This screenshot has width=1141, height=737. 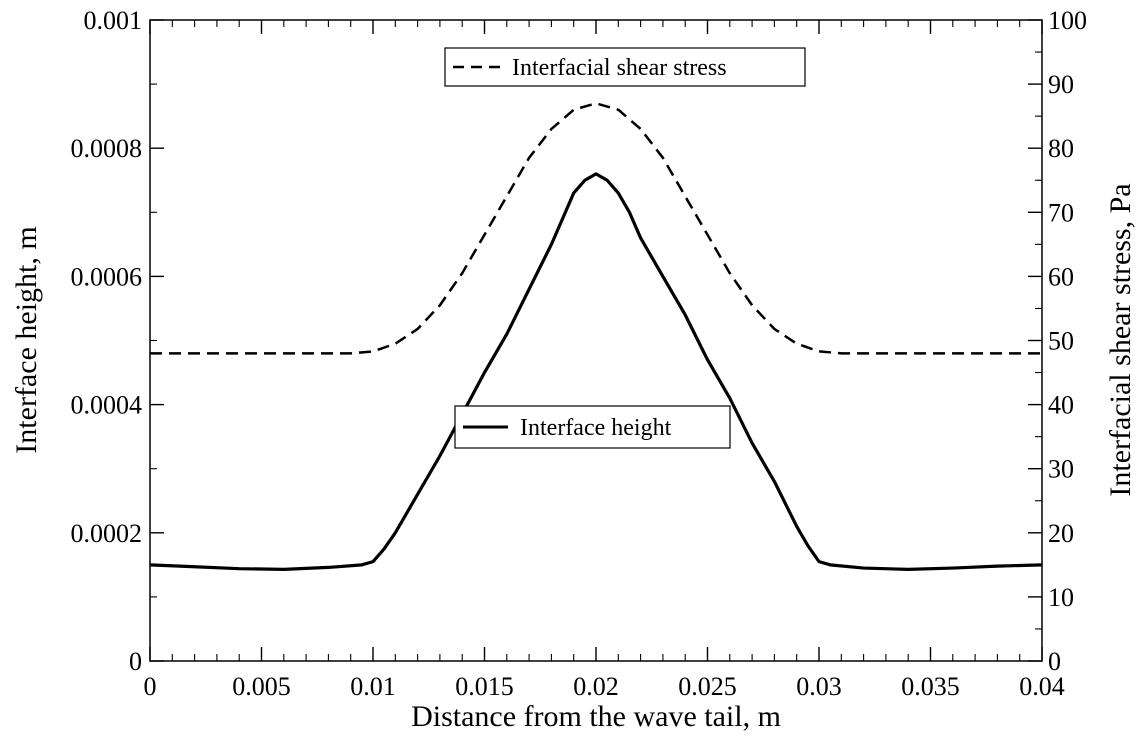 I want to click on x-tick-label: 0.005, so click(x=261, y=686).